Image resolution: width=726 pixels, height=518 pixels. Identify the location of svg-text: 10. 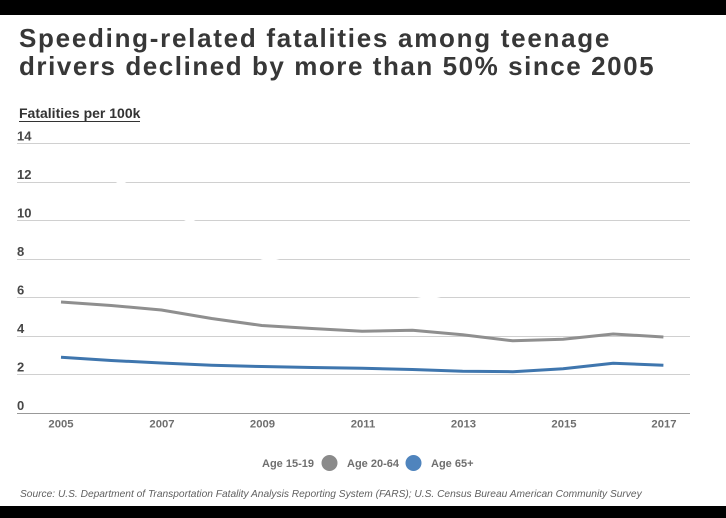
(24, 213).